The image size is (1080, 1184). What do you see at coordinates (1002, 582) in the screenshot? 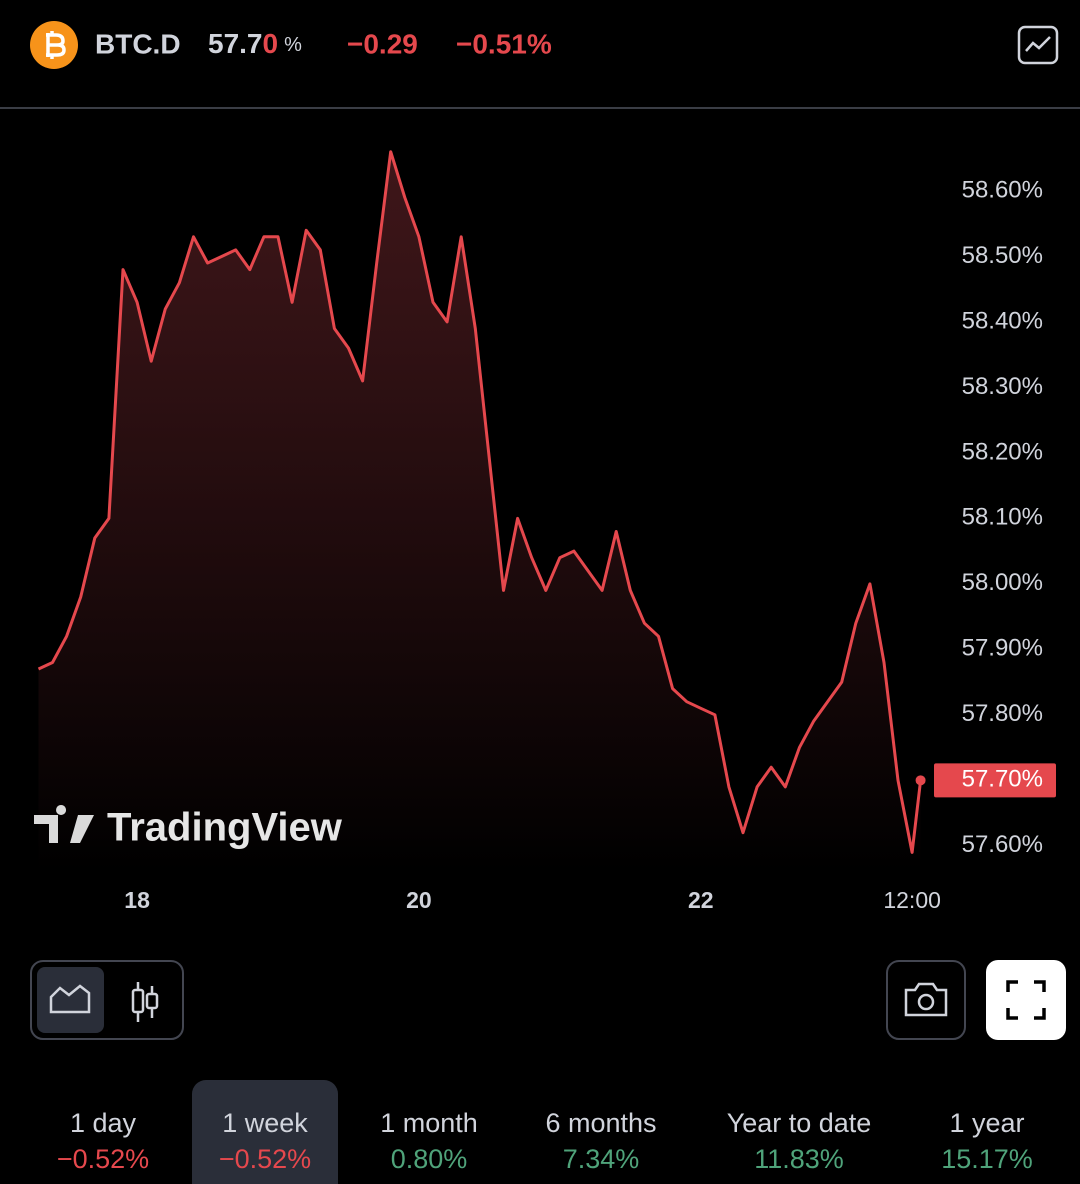
I see `y-tick-label: 58.00%` at bounding box center [1002, 582].